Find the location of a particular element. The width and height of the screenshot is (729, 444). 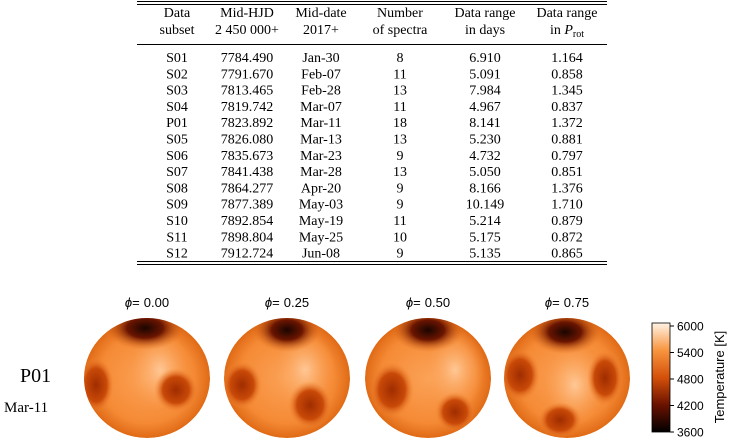

table-cell: 5.214 is located at coordinates (485, 221).